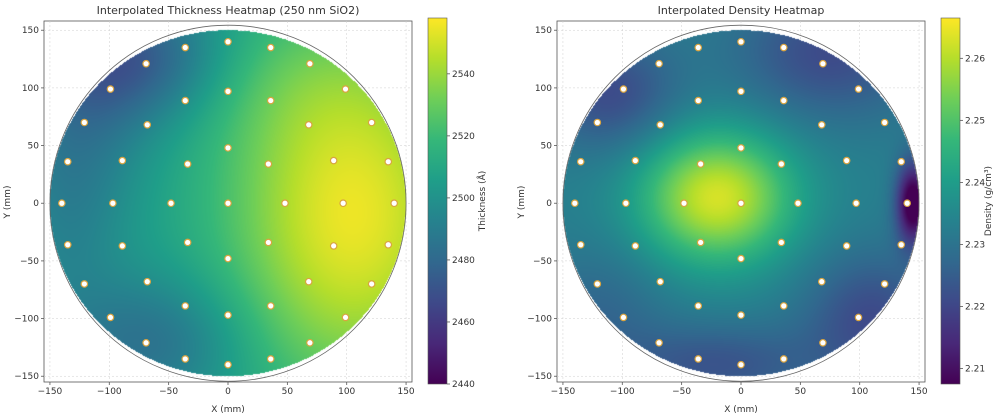 The height and width of the screenshot is (418, 1000). Describe the element at coordinates (542, 262) in the screenshot. I see `density-y-tick-label: −50` at that location.